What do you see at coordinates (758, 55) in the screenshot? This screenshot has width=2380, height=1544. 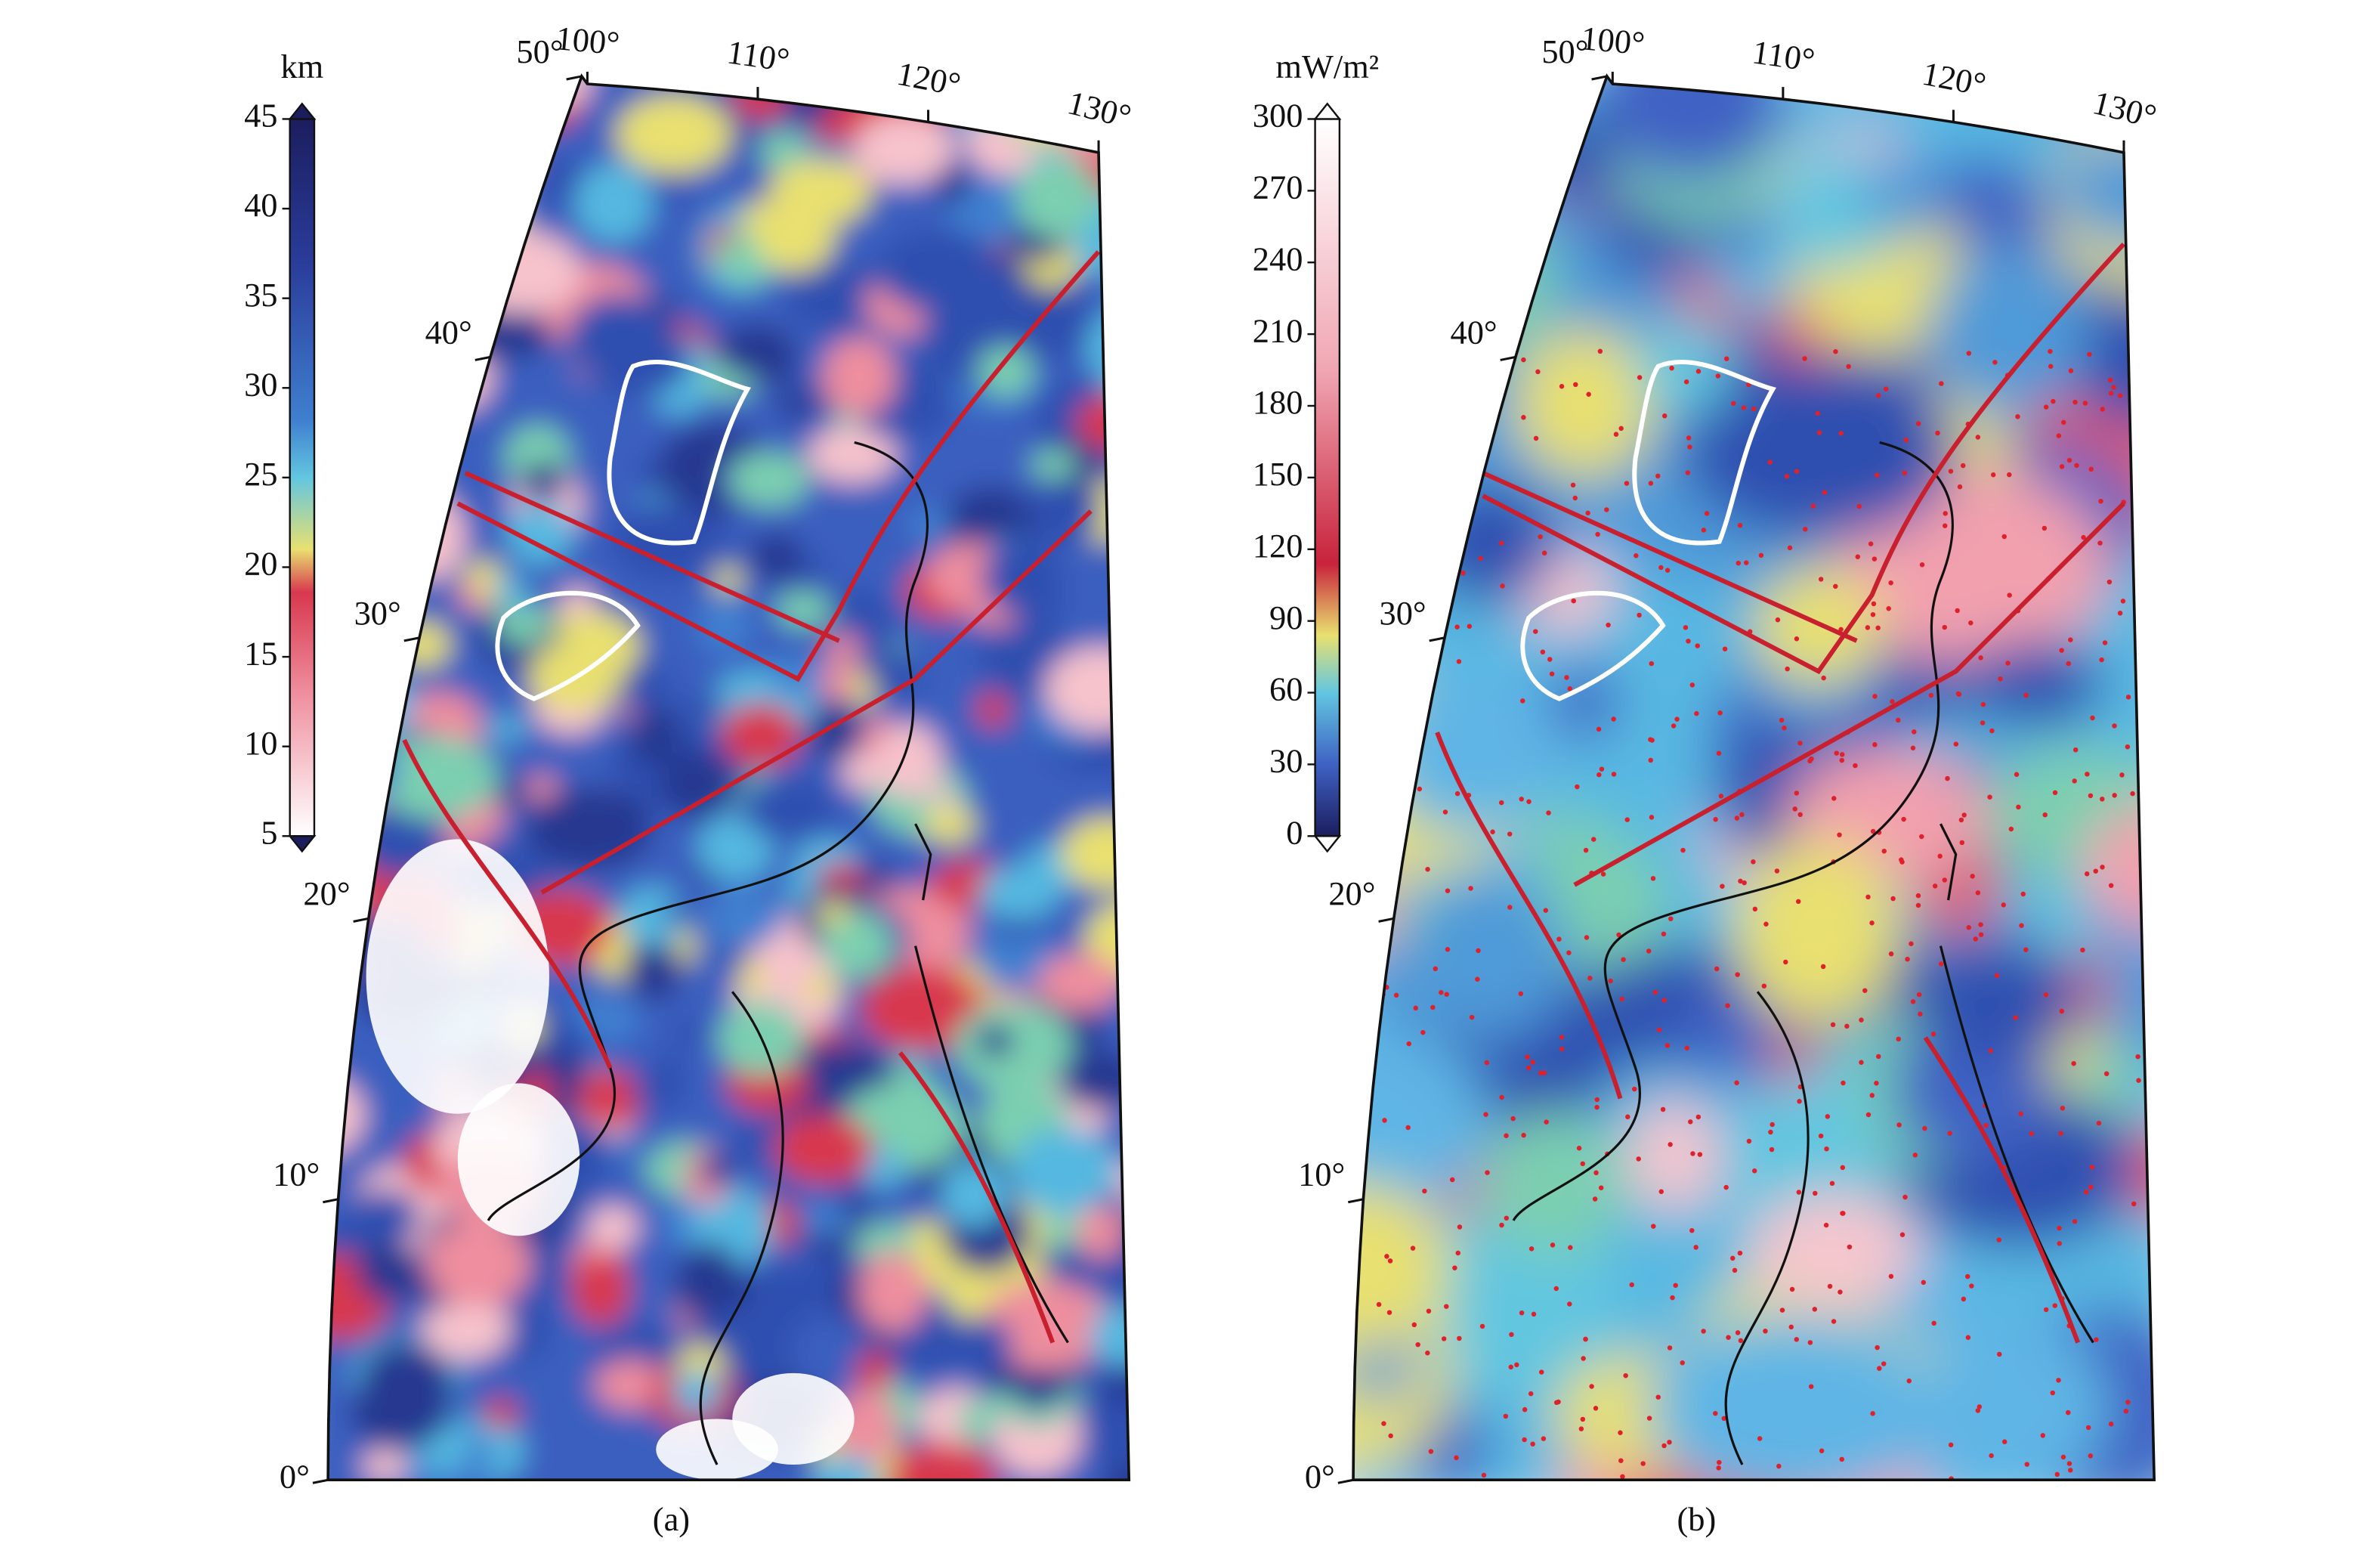 I see `lon-label: 110°` at bounding box center [758, 55].